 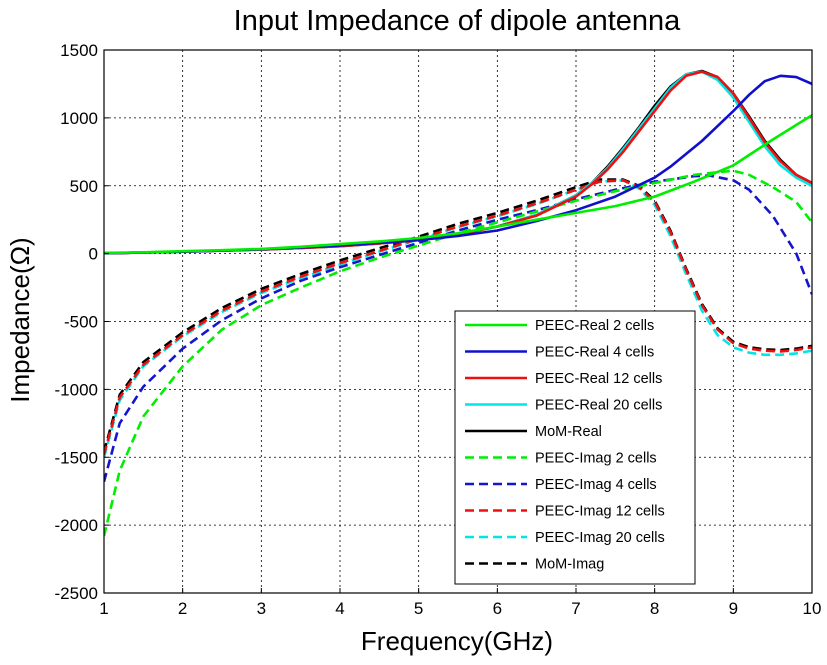 What do you see at coordinates (20, 319) in the screenshot?
I see `y-axis-label: Impedance(Ω)` at bounding box center [20, 319].